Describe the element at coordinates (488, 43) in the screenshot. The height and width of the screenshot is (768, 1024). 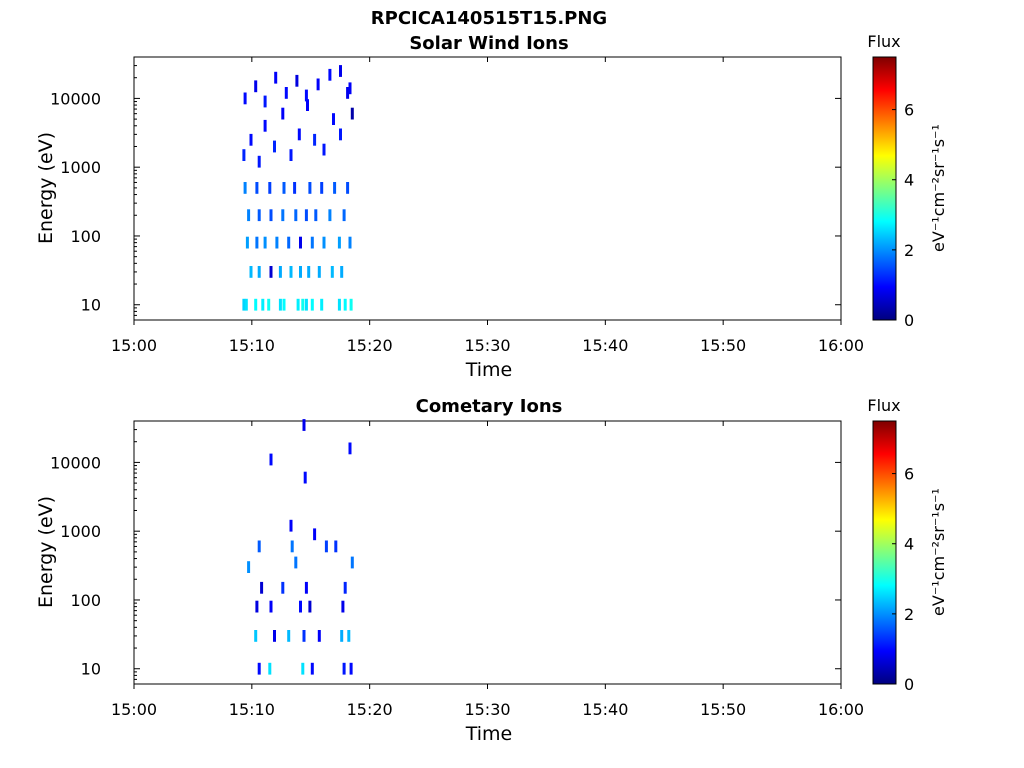
I see `solar-wind-title: Solar Wind Ions` at that location.